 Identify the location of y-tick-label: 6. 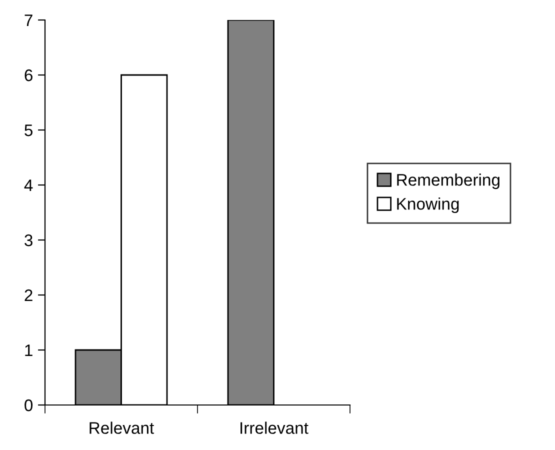
(28, 75).